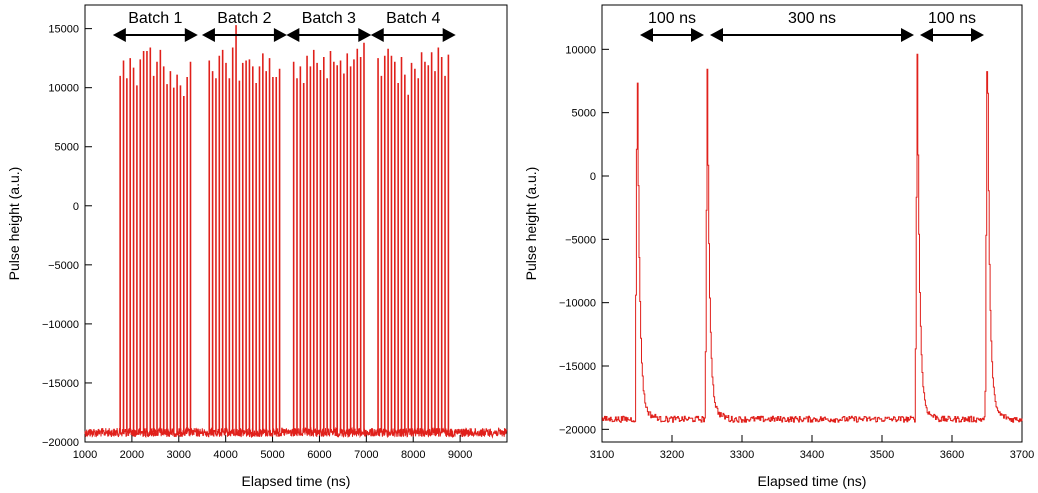  What do you see at coordinates (272, 455) in the screenshot?
I see `left-x-tick-label: 5000` at bounding box center [272, 455].